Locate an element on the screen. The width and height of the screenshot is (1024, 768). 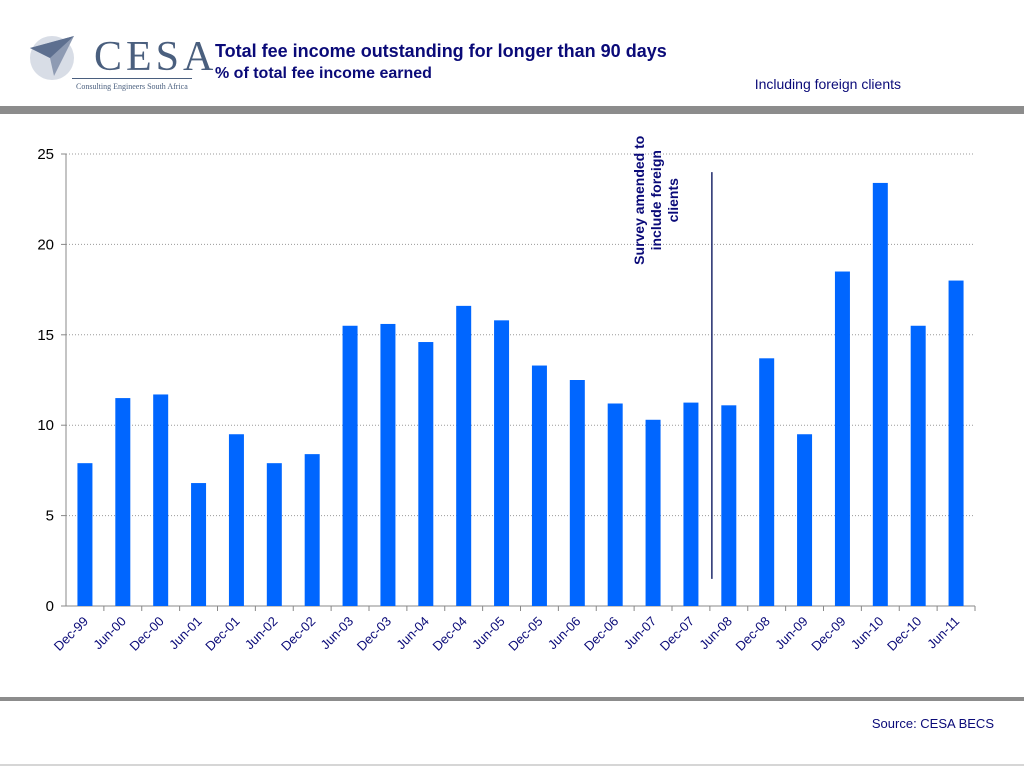
x-tick-label: Dec-03 is located at coordinates (374, 634).